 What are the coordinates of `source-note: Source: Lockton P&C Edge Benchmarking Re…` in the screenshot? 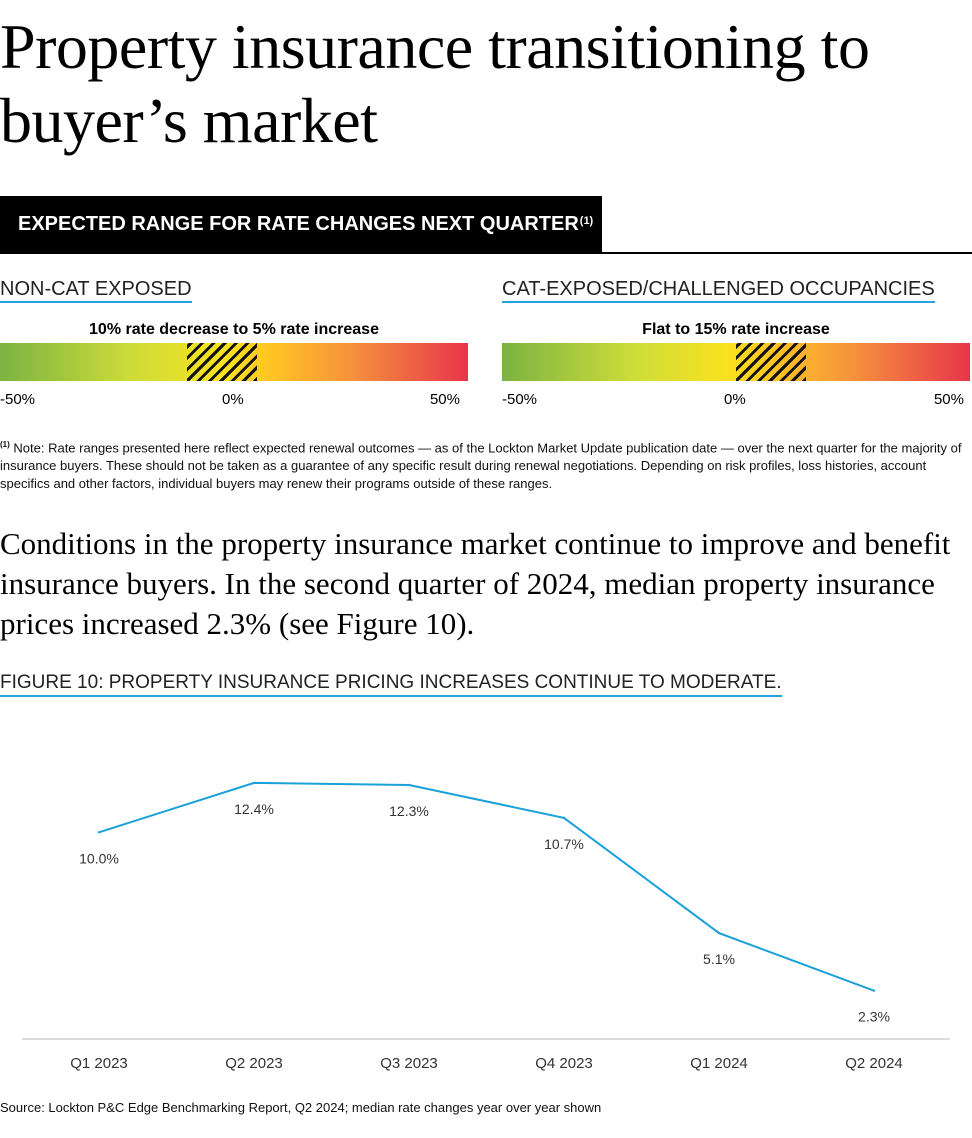 It's located at (301, 1107).